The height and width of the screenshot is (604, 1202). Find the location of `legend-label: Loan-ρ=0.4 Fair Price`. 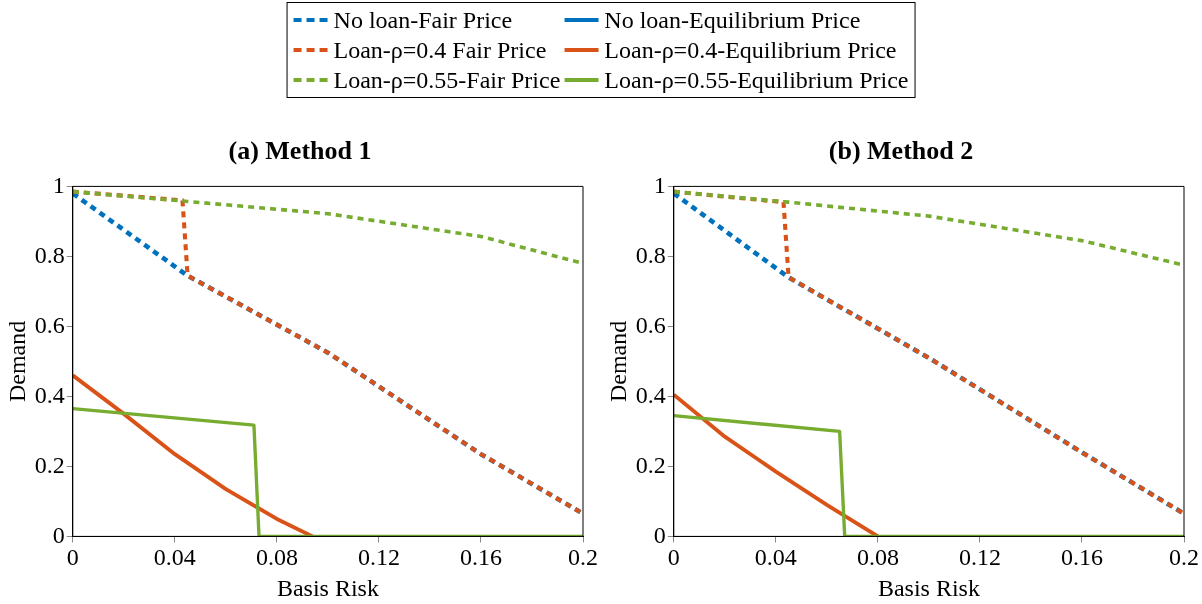

legend-label: Loan-ρ=0.4 Fair Price is located at coordinates (440, 50).